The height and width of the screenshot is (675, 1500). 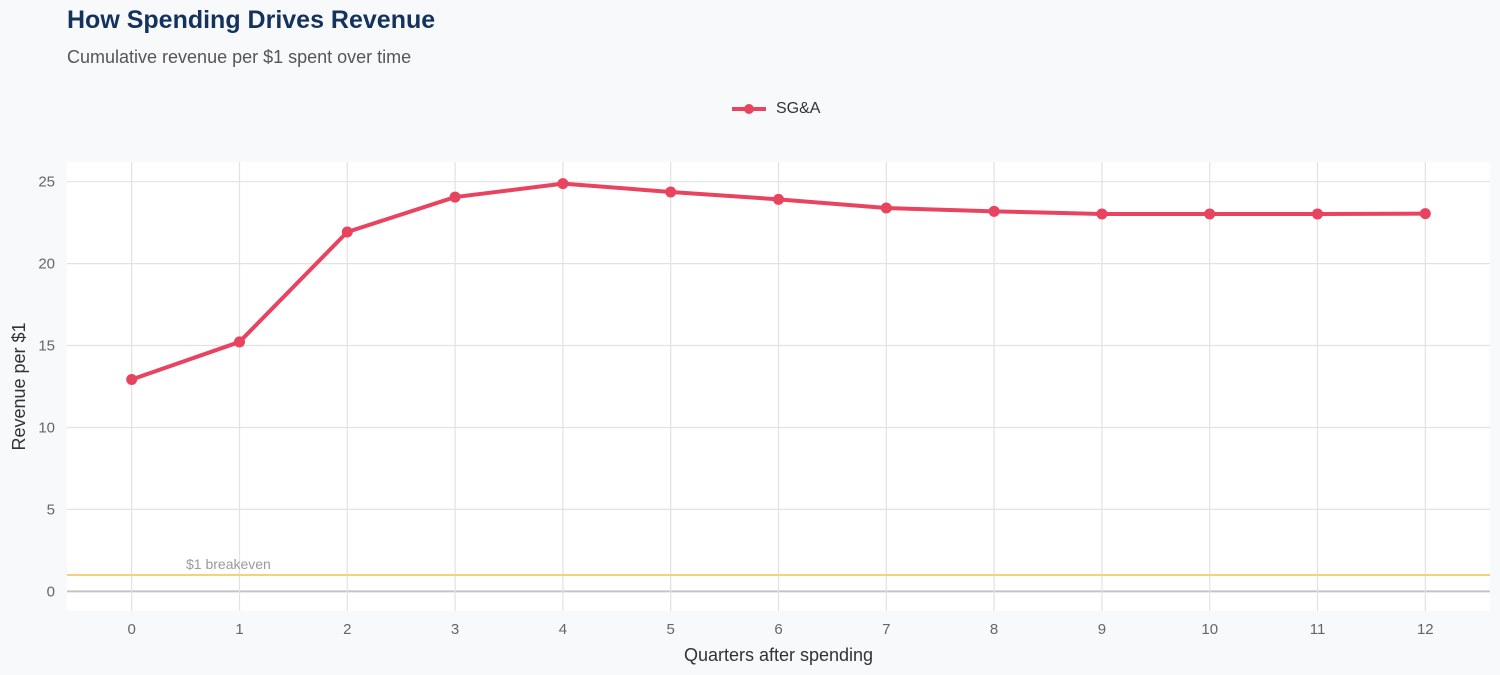 I want to click on x-tick-label: 0, so click(x=132, y=629).